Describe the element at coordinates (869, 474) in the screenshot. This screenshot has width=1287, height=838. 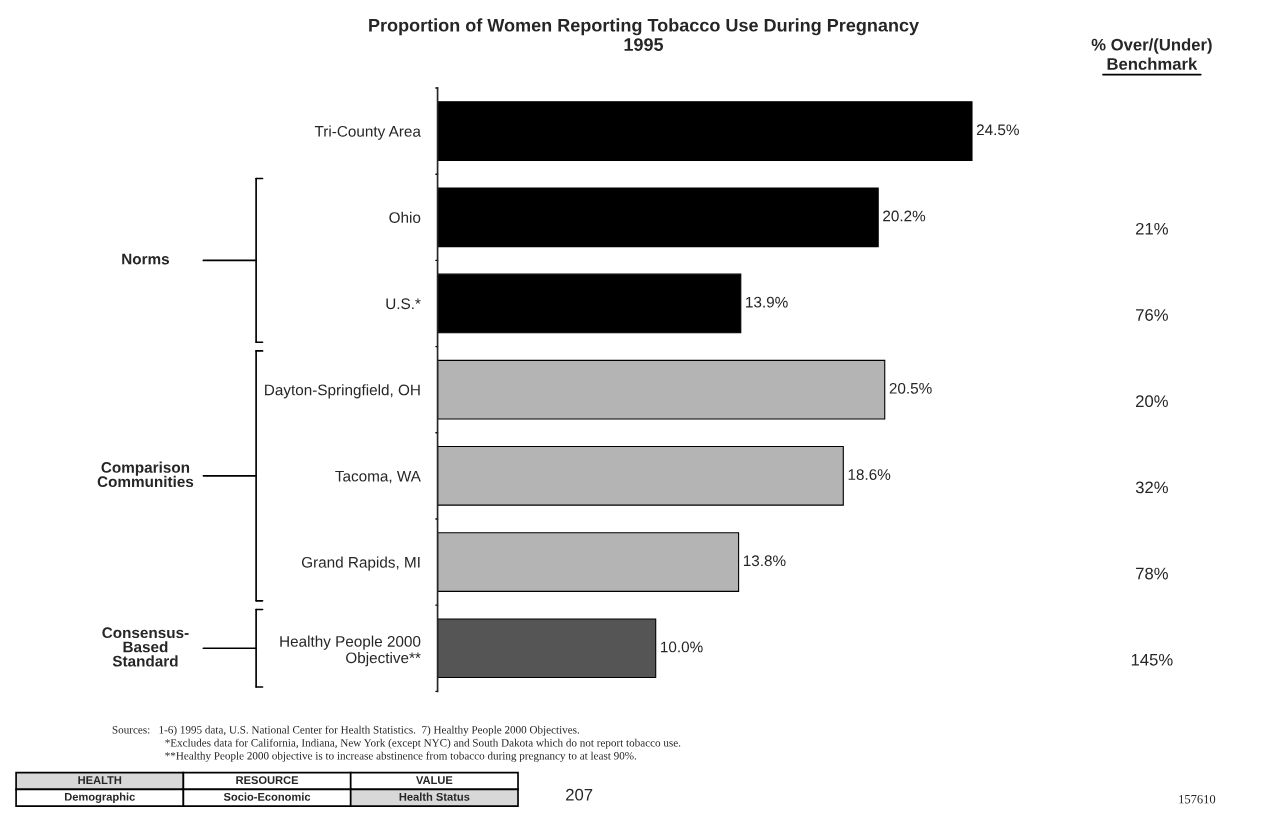
I see `data-label: 18.6%` at that location.